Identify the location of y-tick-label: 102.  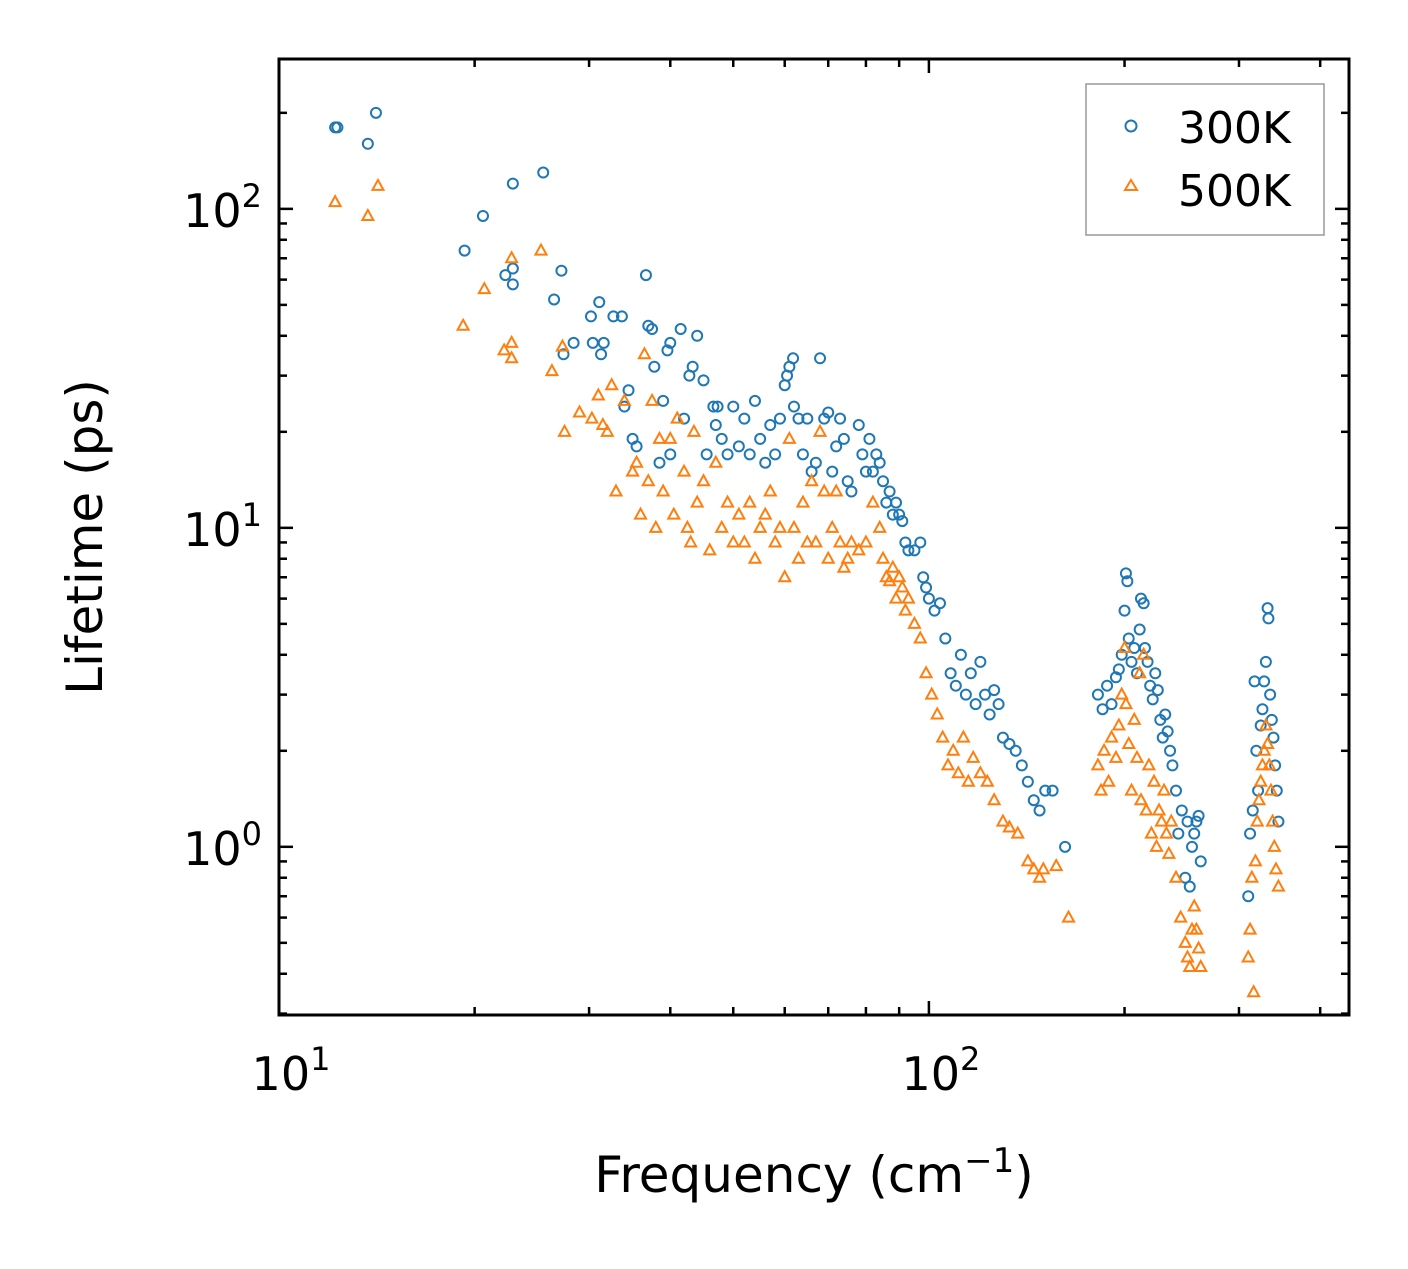
(222, 207).